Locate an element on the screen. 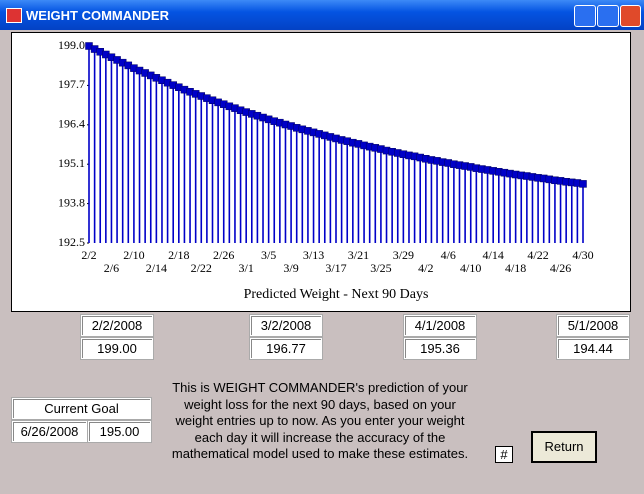 This screenshot has height=494, width=644. hash-button: # is located at coordinates (504, 454).